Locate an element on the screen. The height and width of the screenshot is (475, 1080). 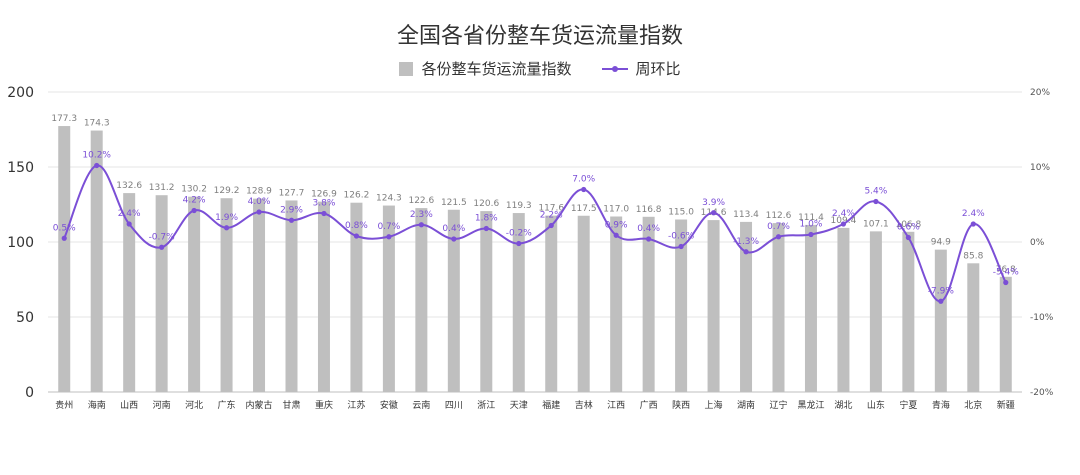
wow-value-label: 0.8% is located at coordinates (356, 226).